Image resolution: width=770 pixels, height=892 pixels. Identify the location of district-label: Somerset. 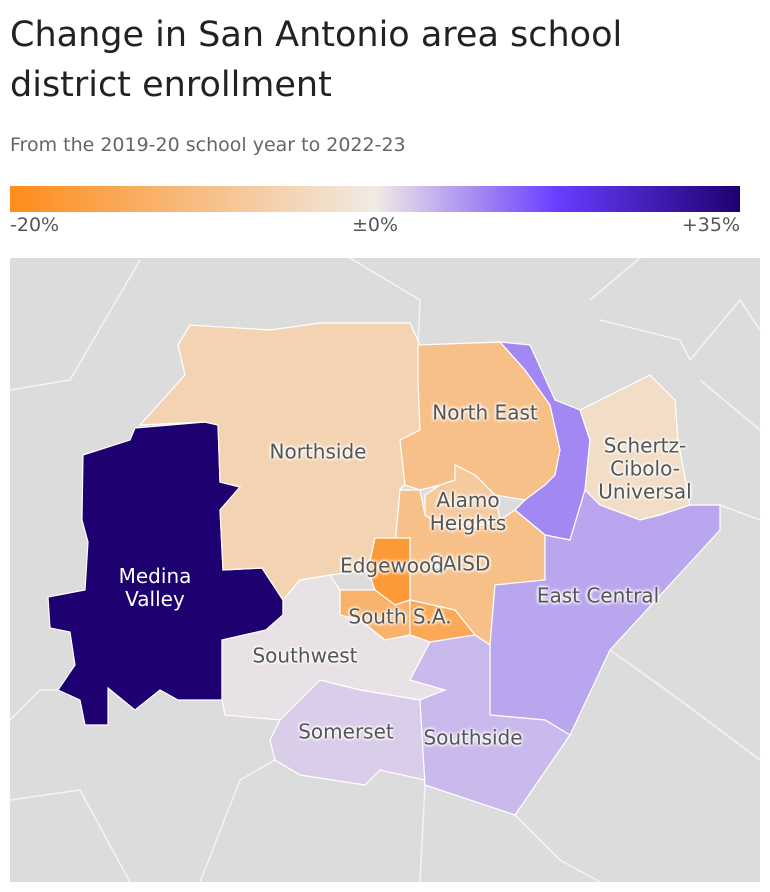
(346, 731).